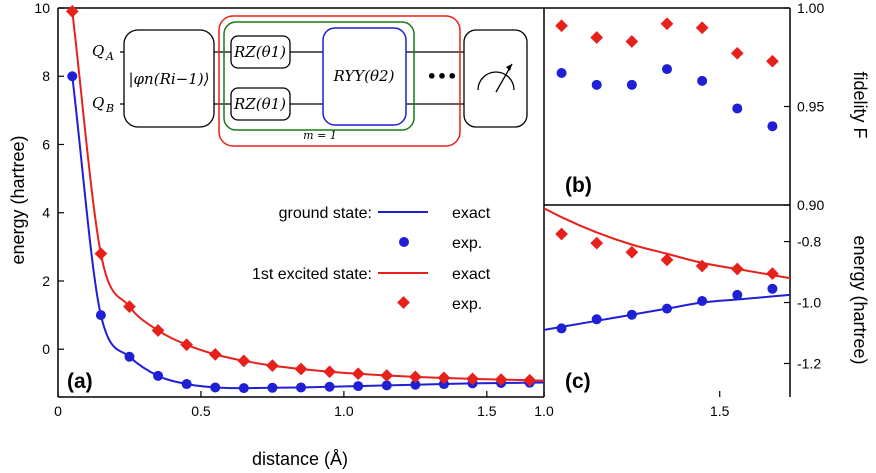 The image size is (876, 473). Describe the element at coordinates (860, 299) in the screenshot. I see `panel-c-ylabel: energy (hartree)` at that location.